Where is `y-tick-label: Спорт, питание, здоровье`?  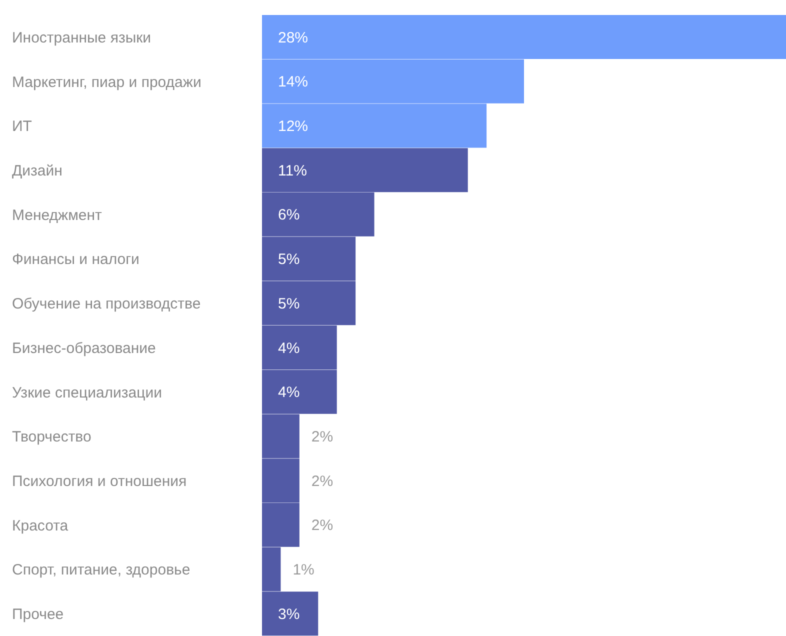
y-tick-label: Спорт, питание, здоровье is located at coordinates (101, 570).